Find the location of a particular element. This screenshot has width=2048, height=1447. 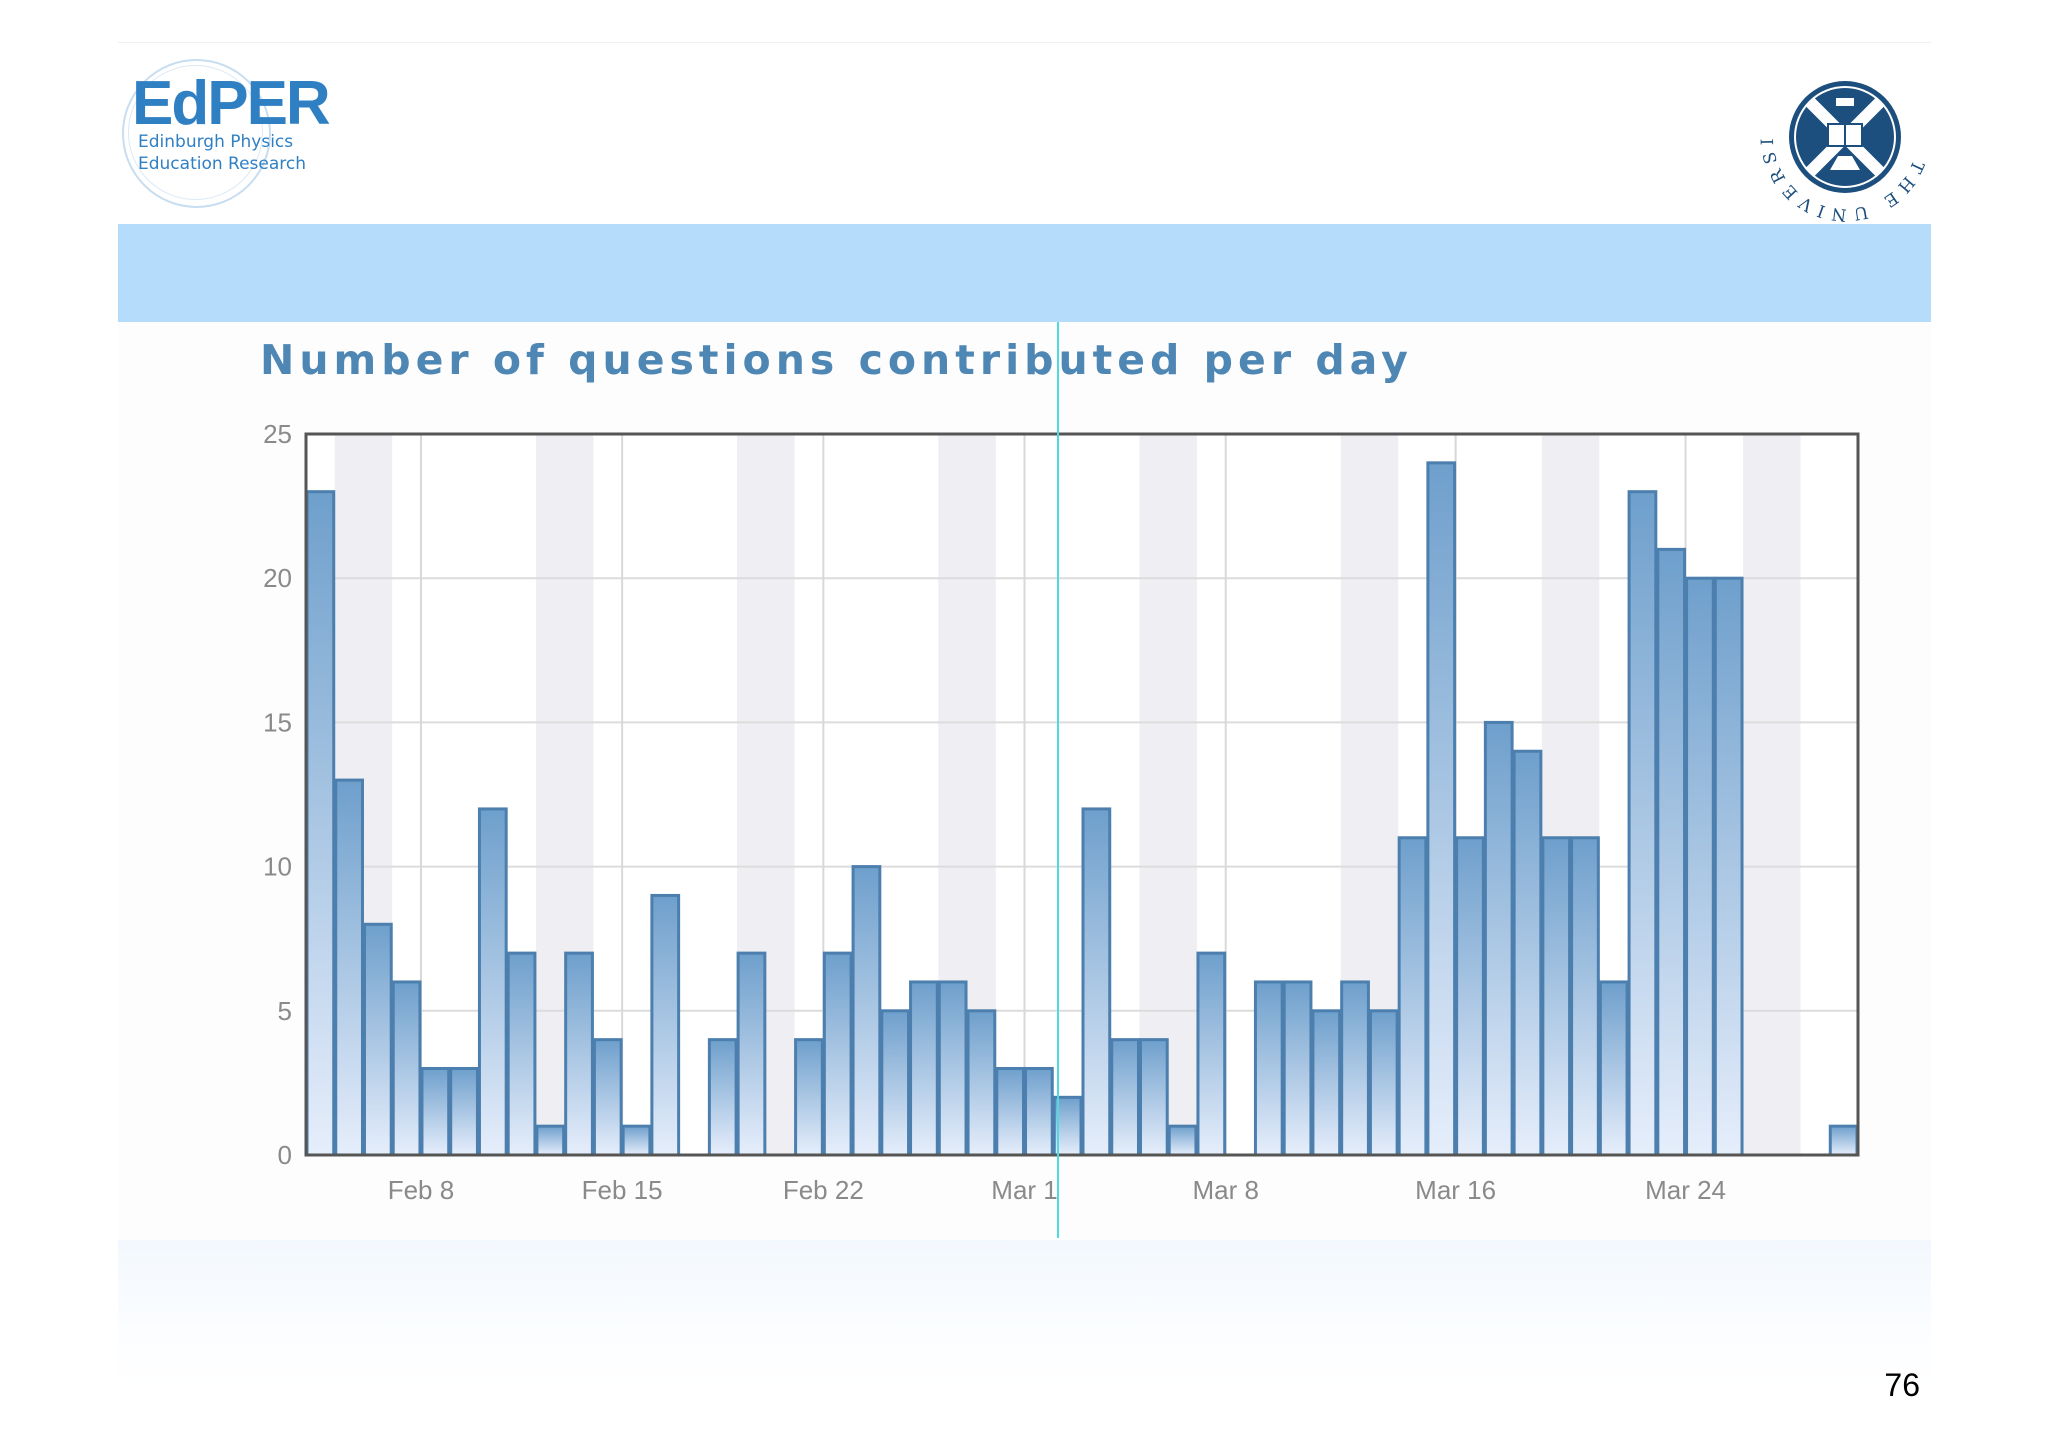

slide-number: 76 is located at coordinates (1902, 1385).